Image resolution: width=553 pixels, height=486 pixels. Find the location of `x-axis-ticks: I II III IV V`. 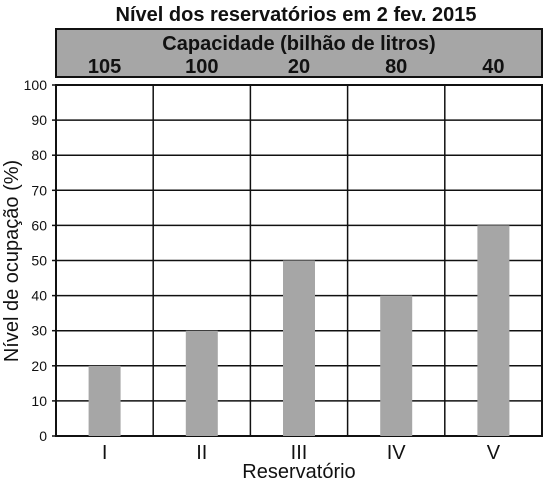

x-axis-ticks: I II III IV V is located at coordinates (301, 453).